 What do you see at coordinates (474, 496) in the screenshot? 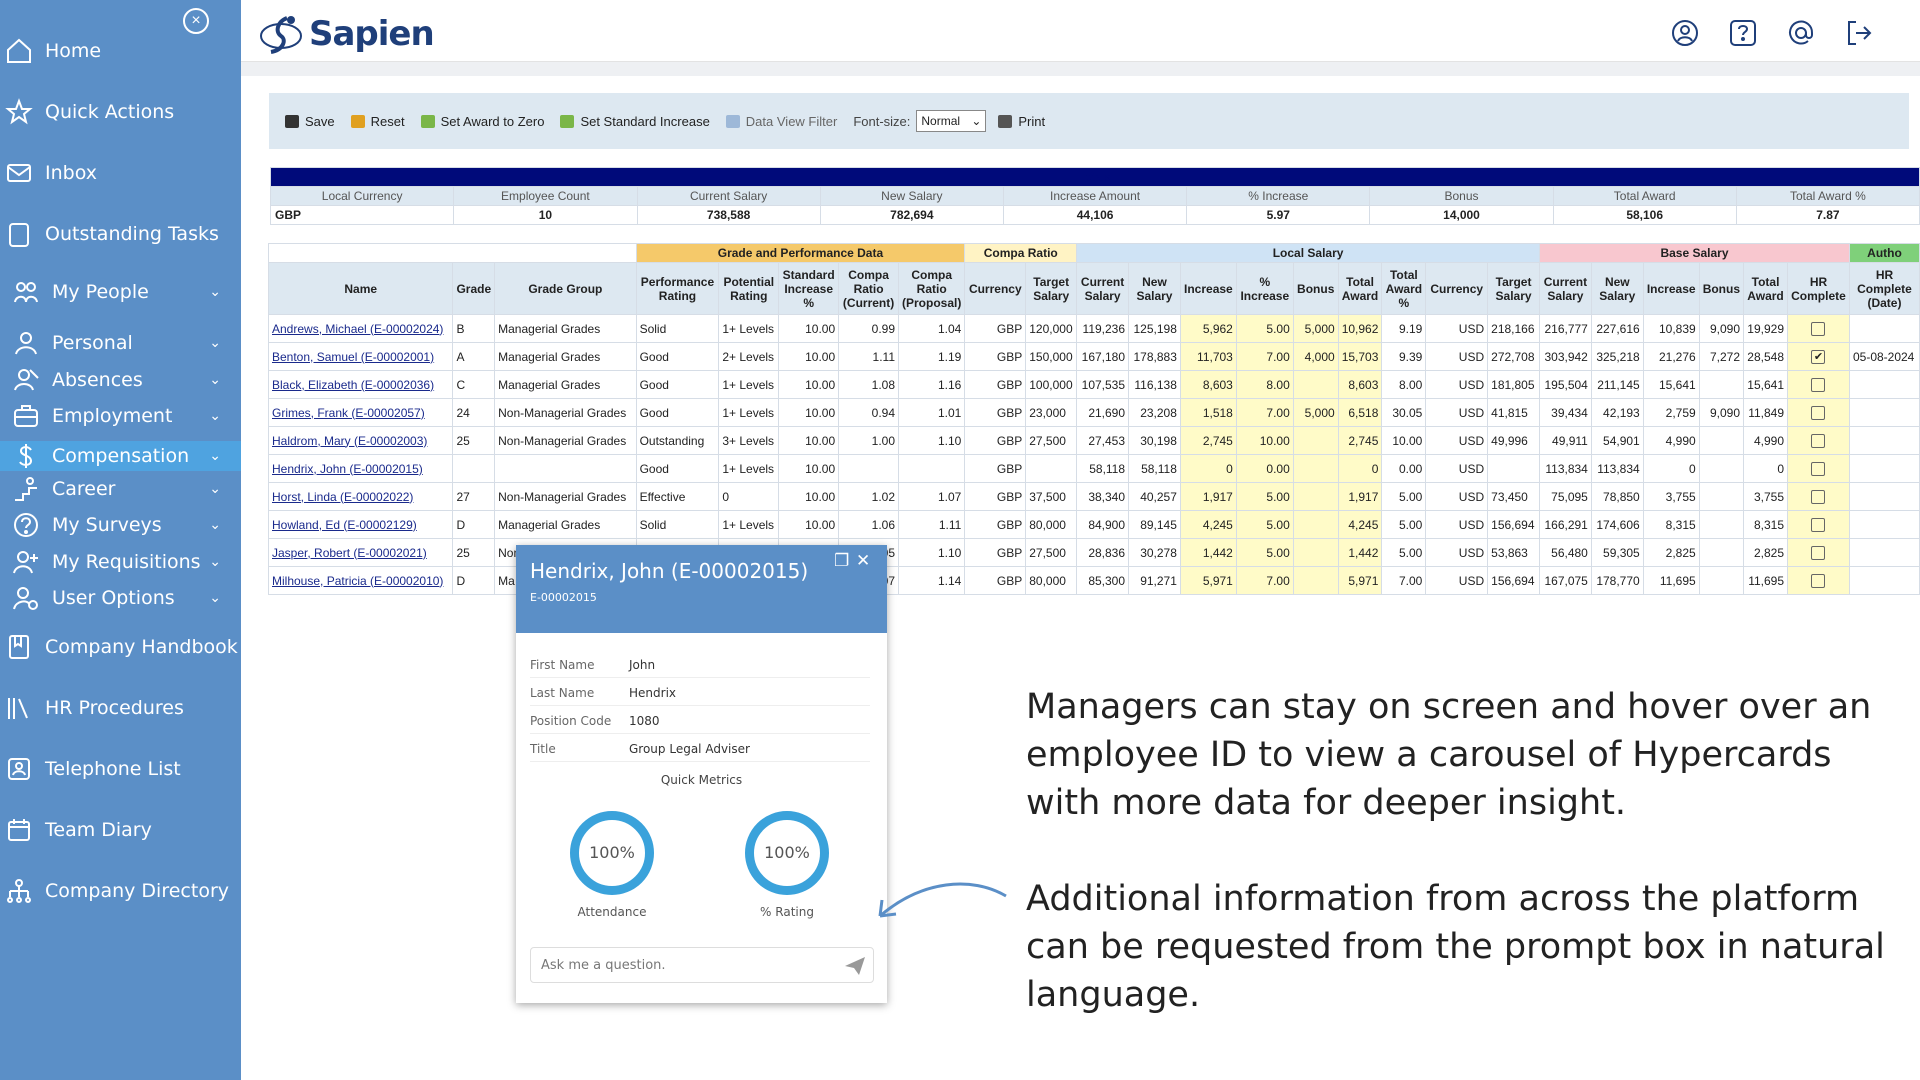
I see `table-cell: 27` at bounding box center [474, 496].